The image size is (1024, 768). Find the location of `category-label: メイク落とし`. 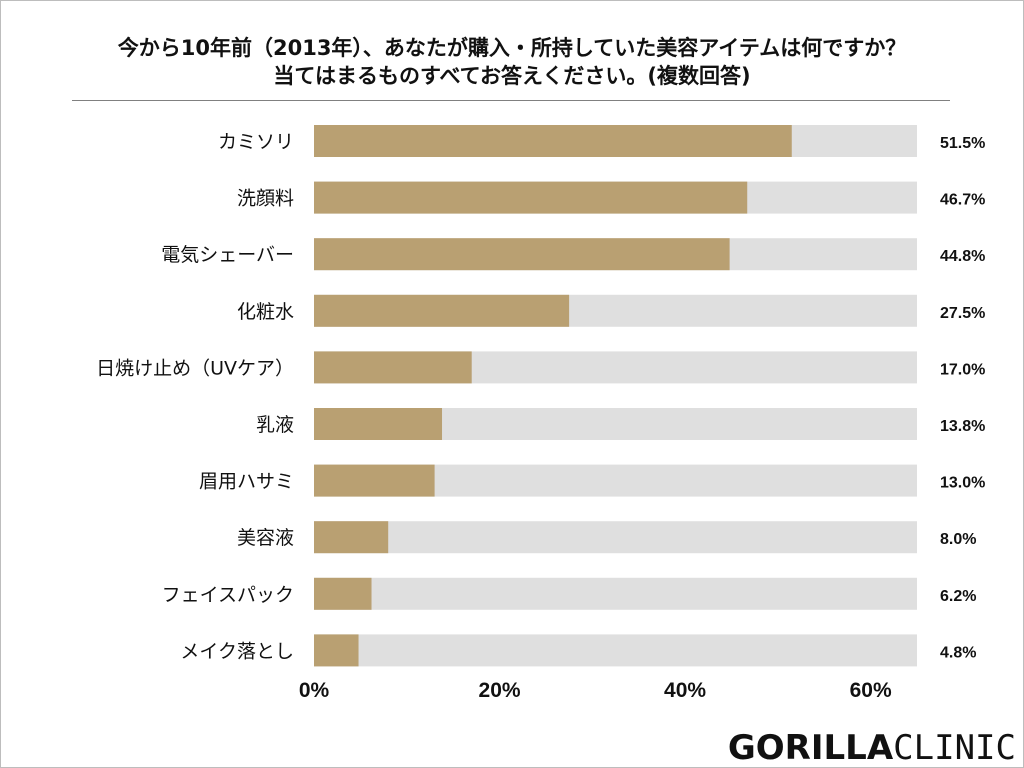

category-label: メイク落とし is located at coordinates (237, 651).